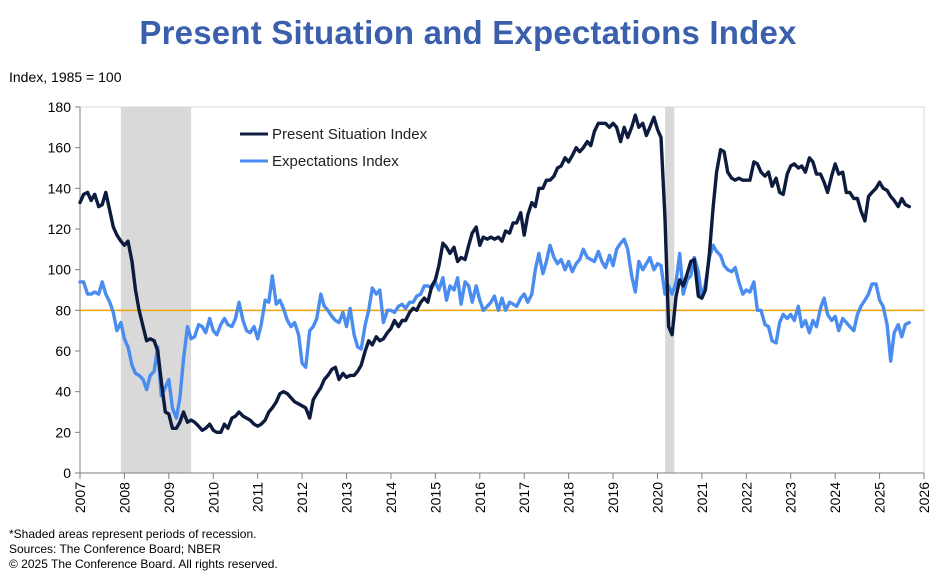 The image size is (936, 579). What do you see at coordinates (60, 107) in the screenshot?
I see `y-tick-label: 180` at bounding box center [60, 107].